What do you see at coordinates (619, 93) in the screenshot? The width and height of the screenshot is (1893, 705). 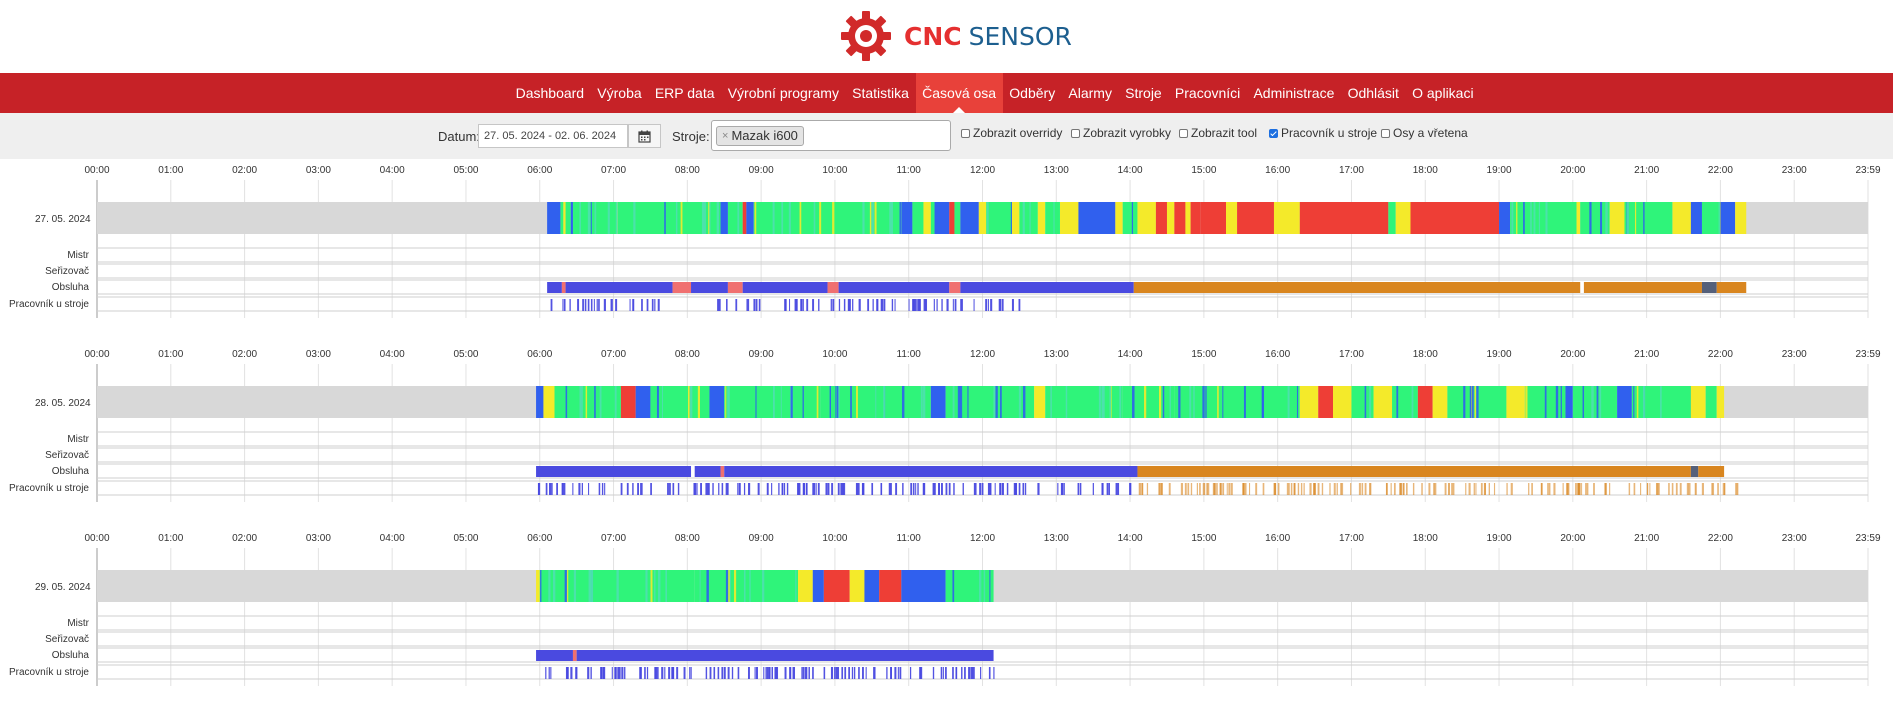 I see `nav-item-výroba: Výroba` at bounding box center [619, 93].